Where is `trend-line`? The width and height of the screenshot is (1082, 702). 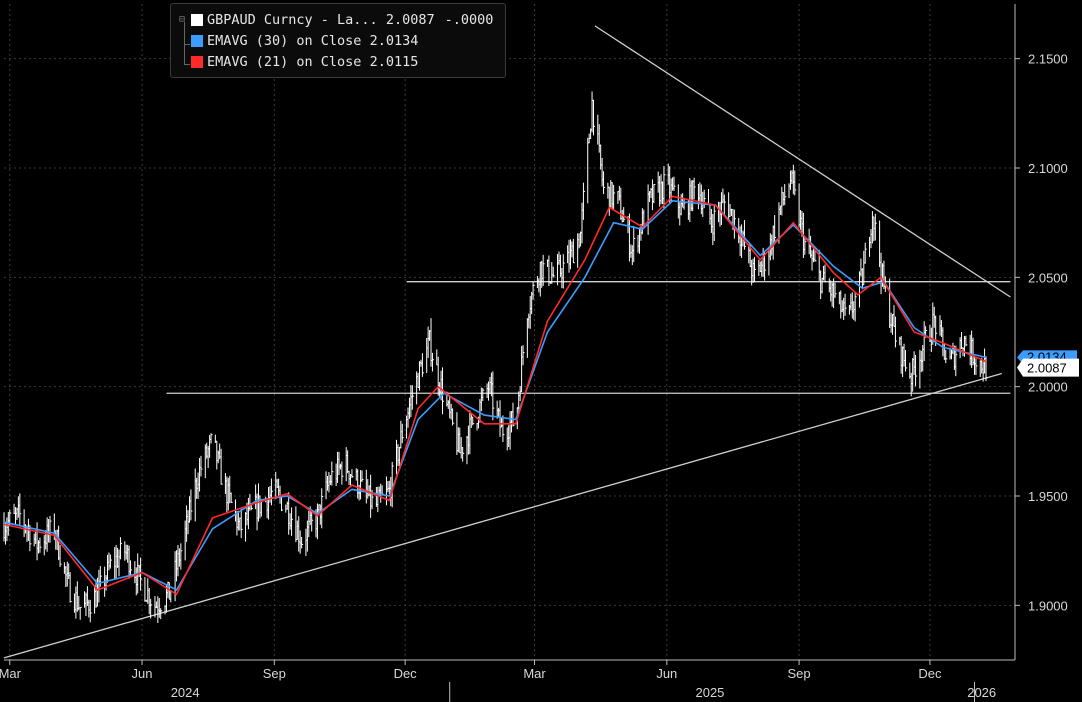 trend-line is located at coordinates (802, 161).